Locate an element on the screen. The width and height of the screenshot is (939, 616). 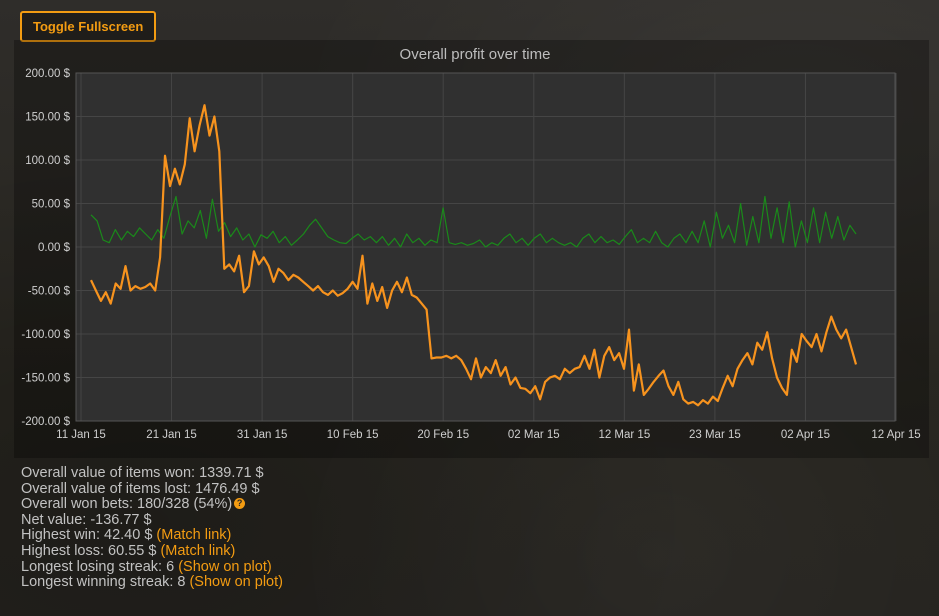
question-mark-icon: ? is located at coordinates (240, 503).